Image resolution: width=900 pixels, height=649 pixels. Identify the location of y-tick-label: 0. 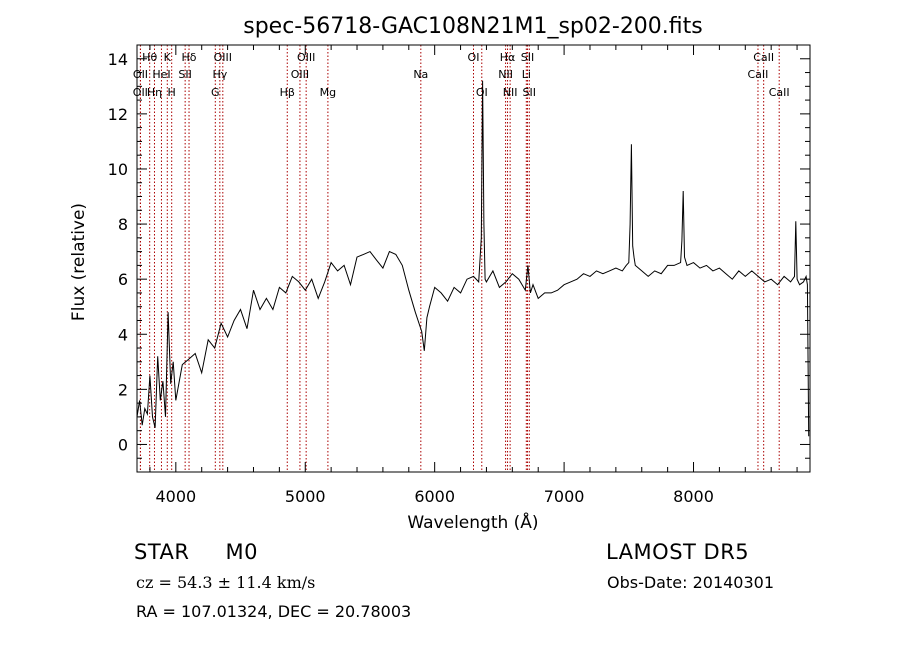
(123, 444).